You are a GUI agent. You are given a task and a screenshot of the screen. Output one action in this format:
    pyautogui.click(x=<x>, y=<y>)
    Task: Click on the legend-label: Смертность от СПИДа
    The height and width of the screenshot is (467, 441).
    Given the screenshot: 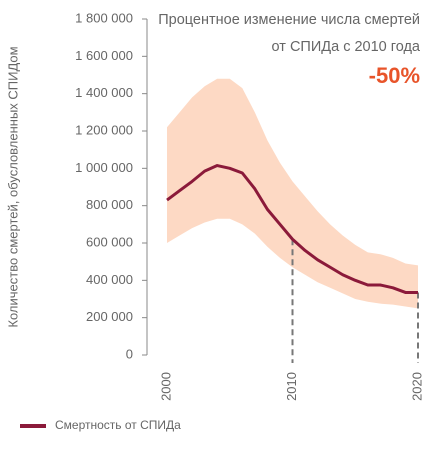 What is the action you would take?
    pyautogui.click(x=118, y=425)
    